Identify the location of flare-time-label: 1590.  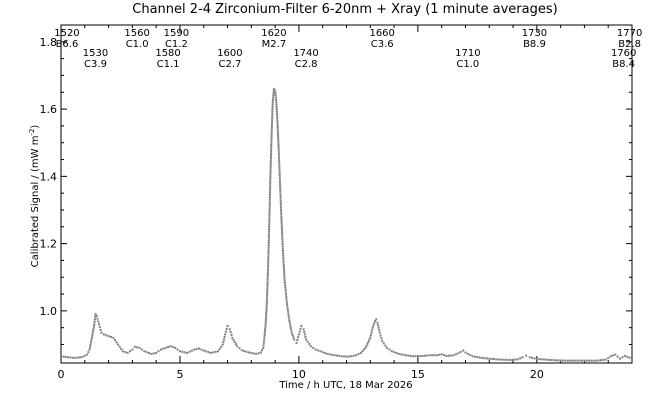
(176, 33).